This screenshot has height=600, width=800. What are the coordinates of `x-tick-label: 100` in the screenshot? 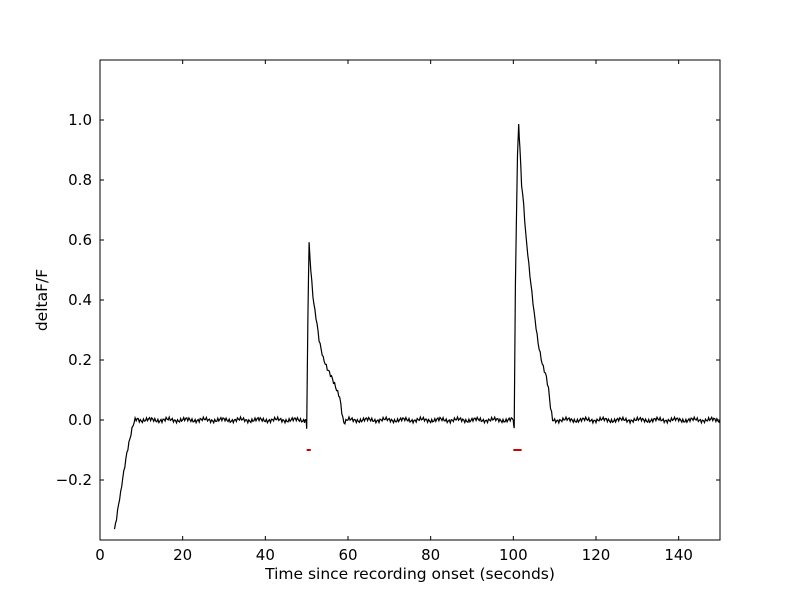 It's located at (513, 555).